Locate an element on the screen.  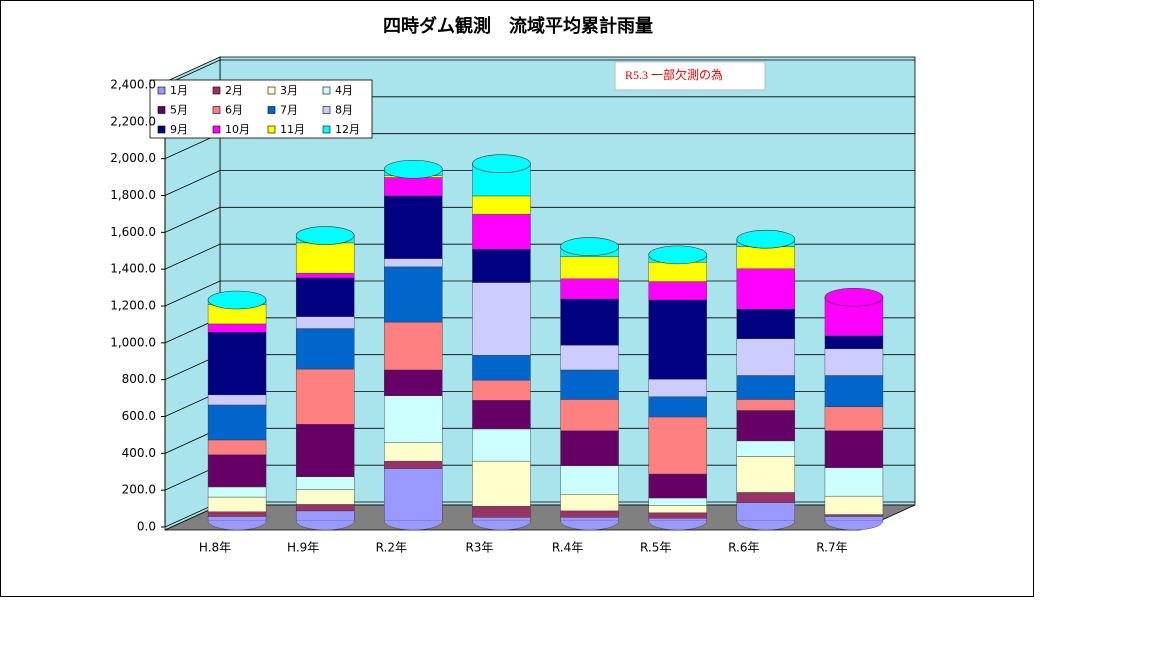
grid-line is located at coordinates (539, 183).